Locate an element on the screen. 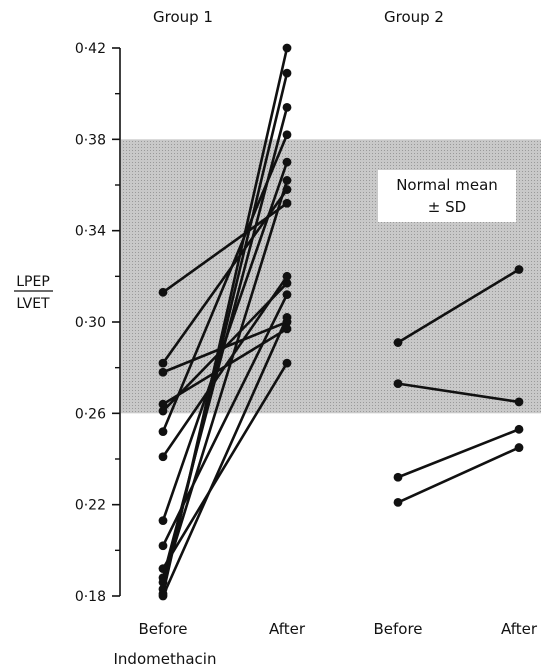  y-tick-label: 0·34 is located at coordinates (90, 232).